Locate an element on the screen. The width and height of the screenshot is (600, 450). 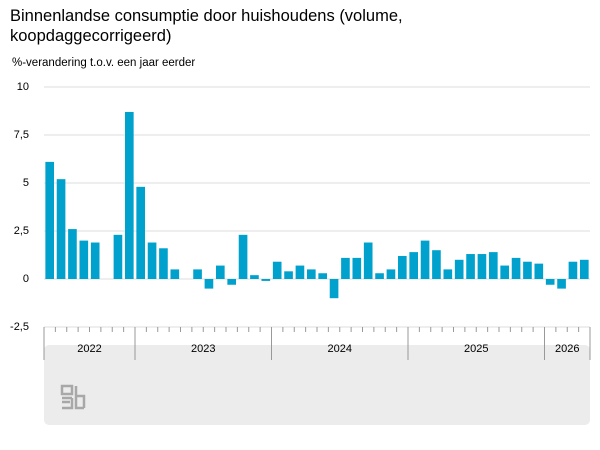
x-group-label: 2022 is located at coordinates (89, 349).